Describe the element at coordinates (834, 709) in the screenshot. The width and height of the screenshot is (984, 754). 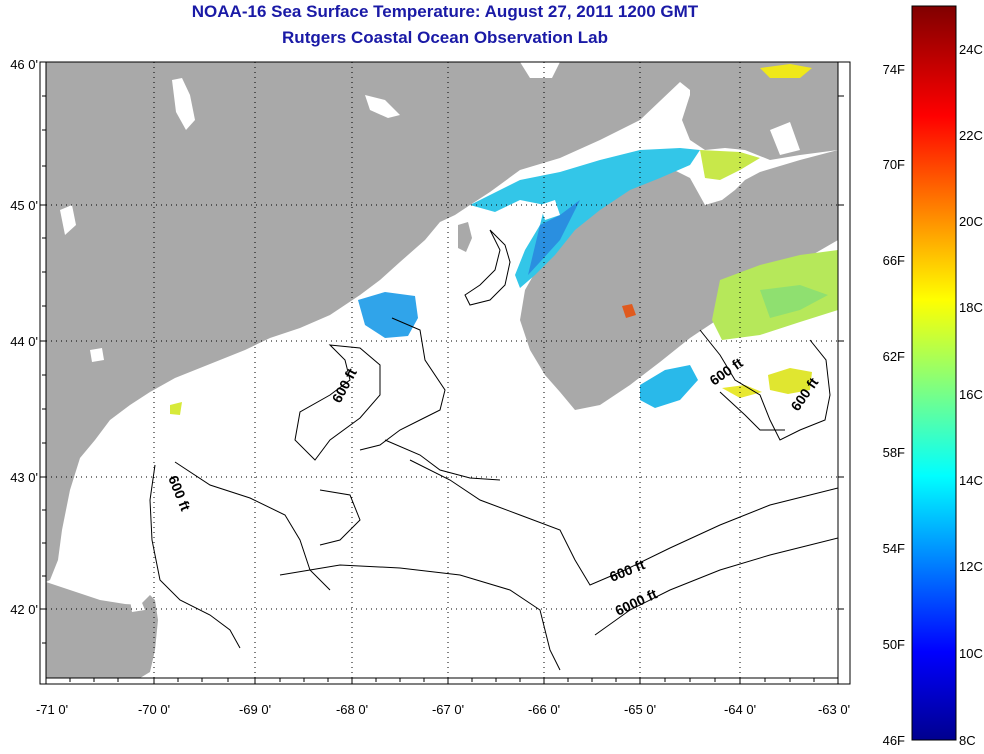
I see `lon-label: -63 0'` at that location.